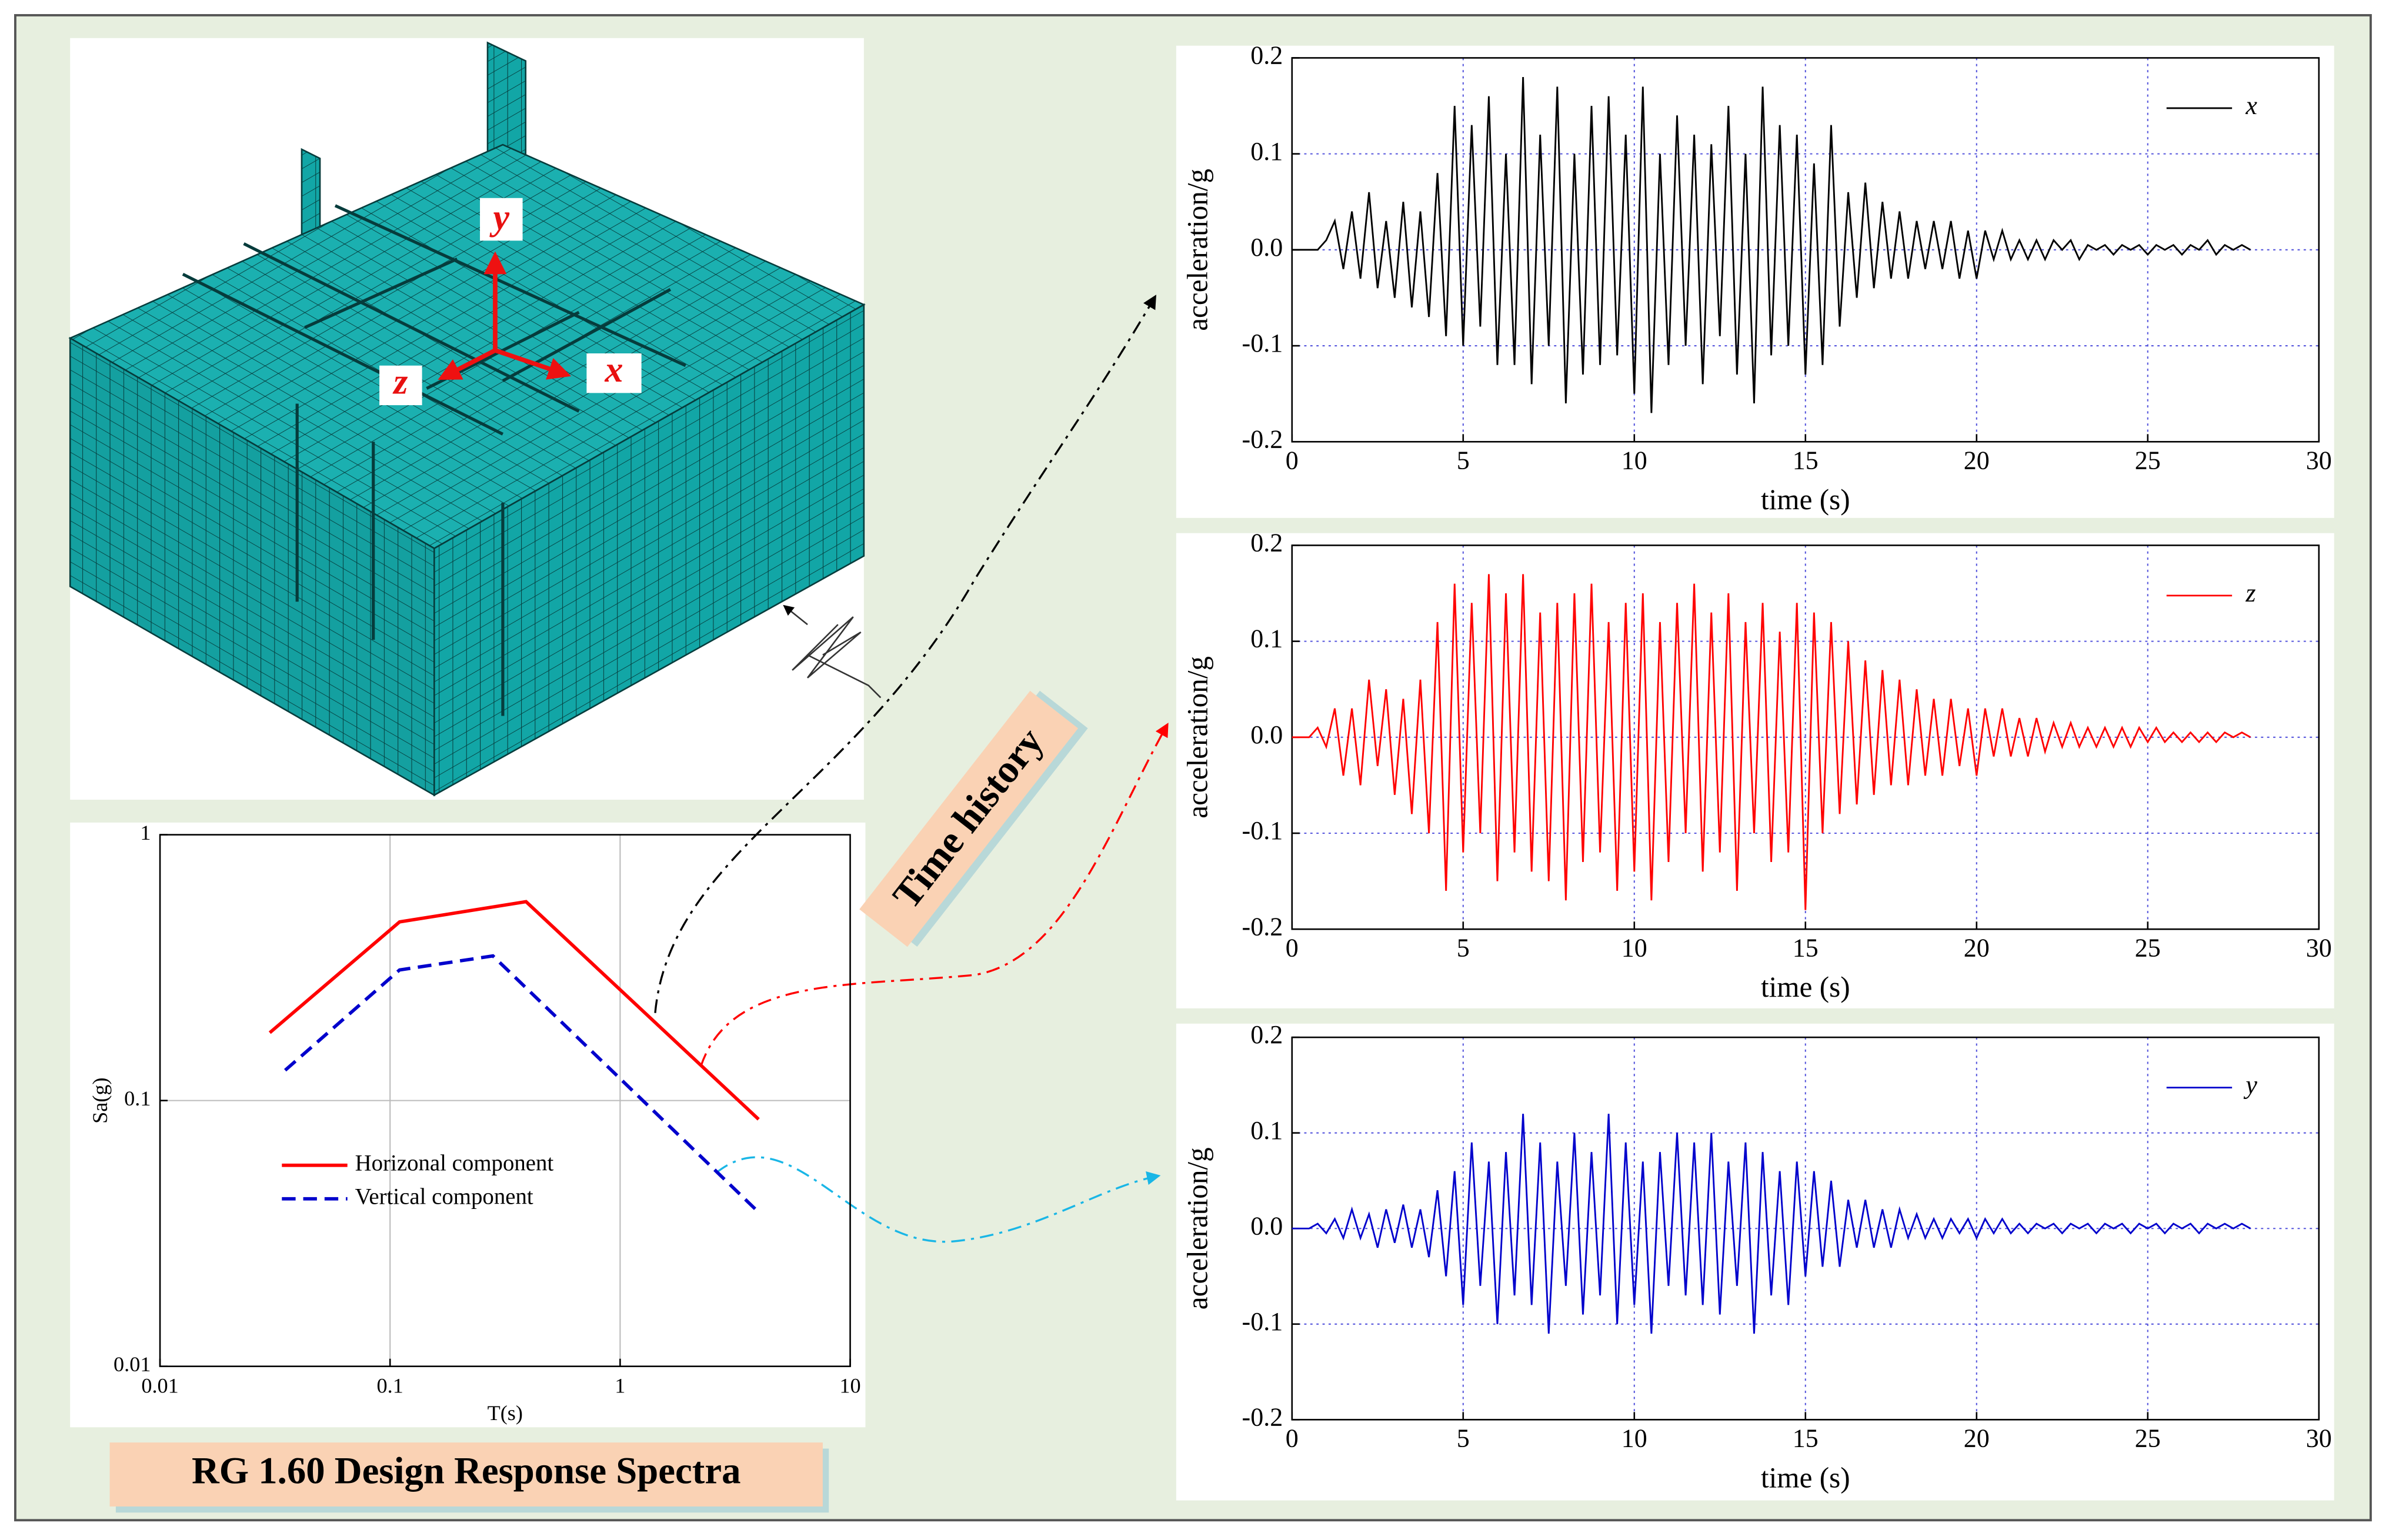  What do you see at coordinates (2250, 593) in the screenshot?
I see `legend-label: z` at bounding box center [2250, 593].